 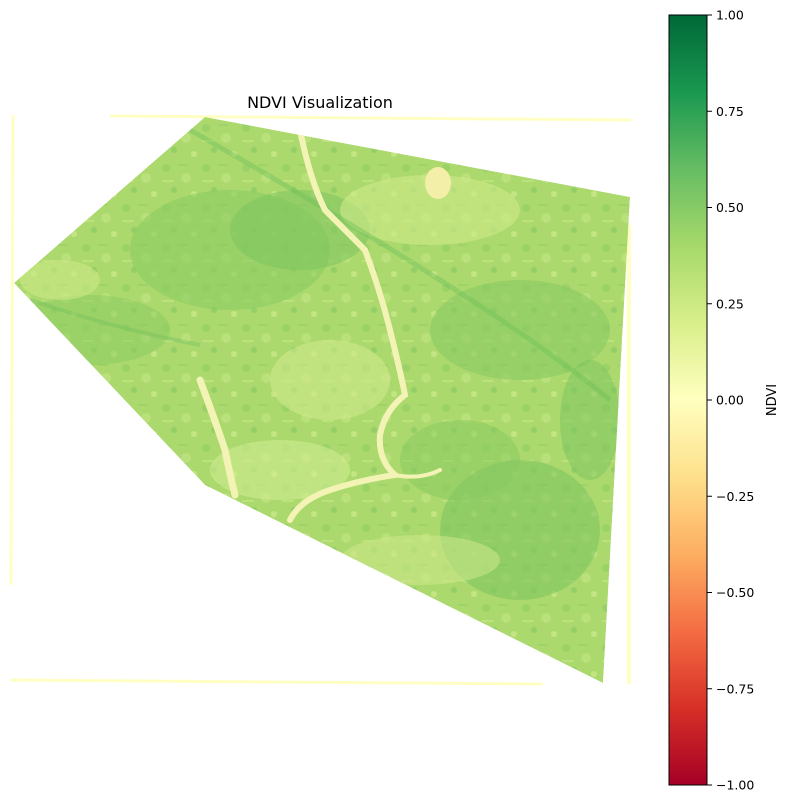 What do you see at coordinates (772, 400) in the screenshot?
I see `colorbar-label: NDVI` at bounding box center [772, 400].